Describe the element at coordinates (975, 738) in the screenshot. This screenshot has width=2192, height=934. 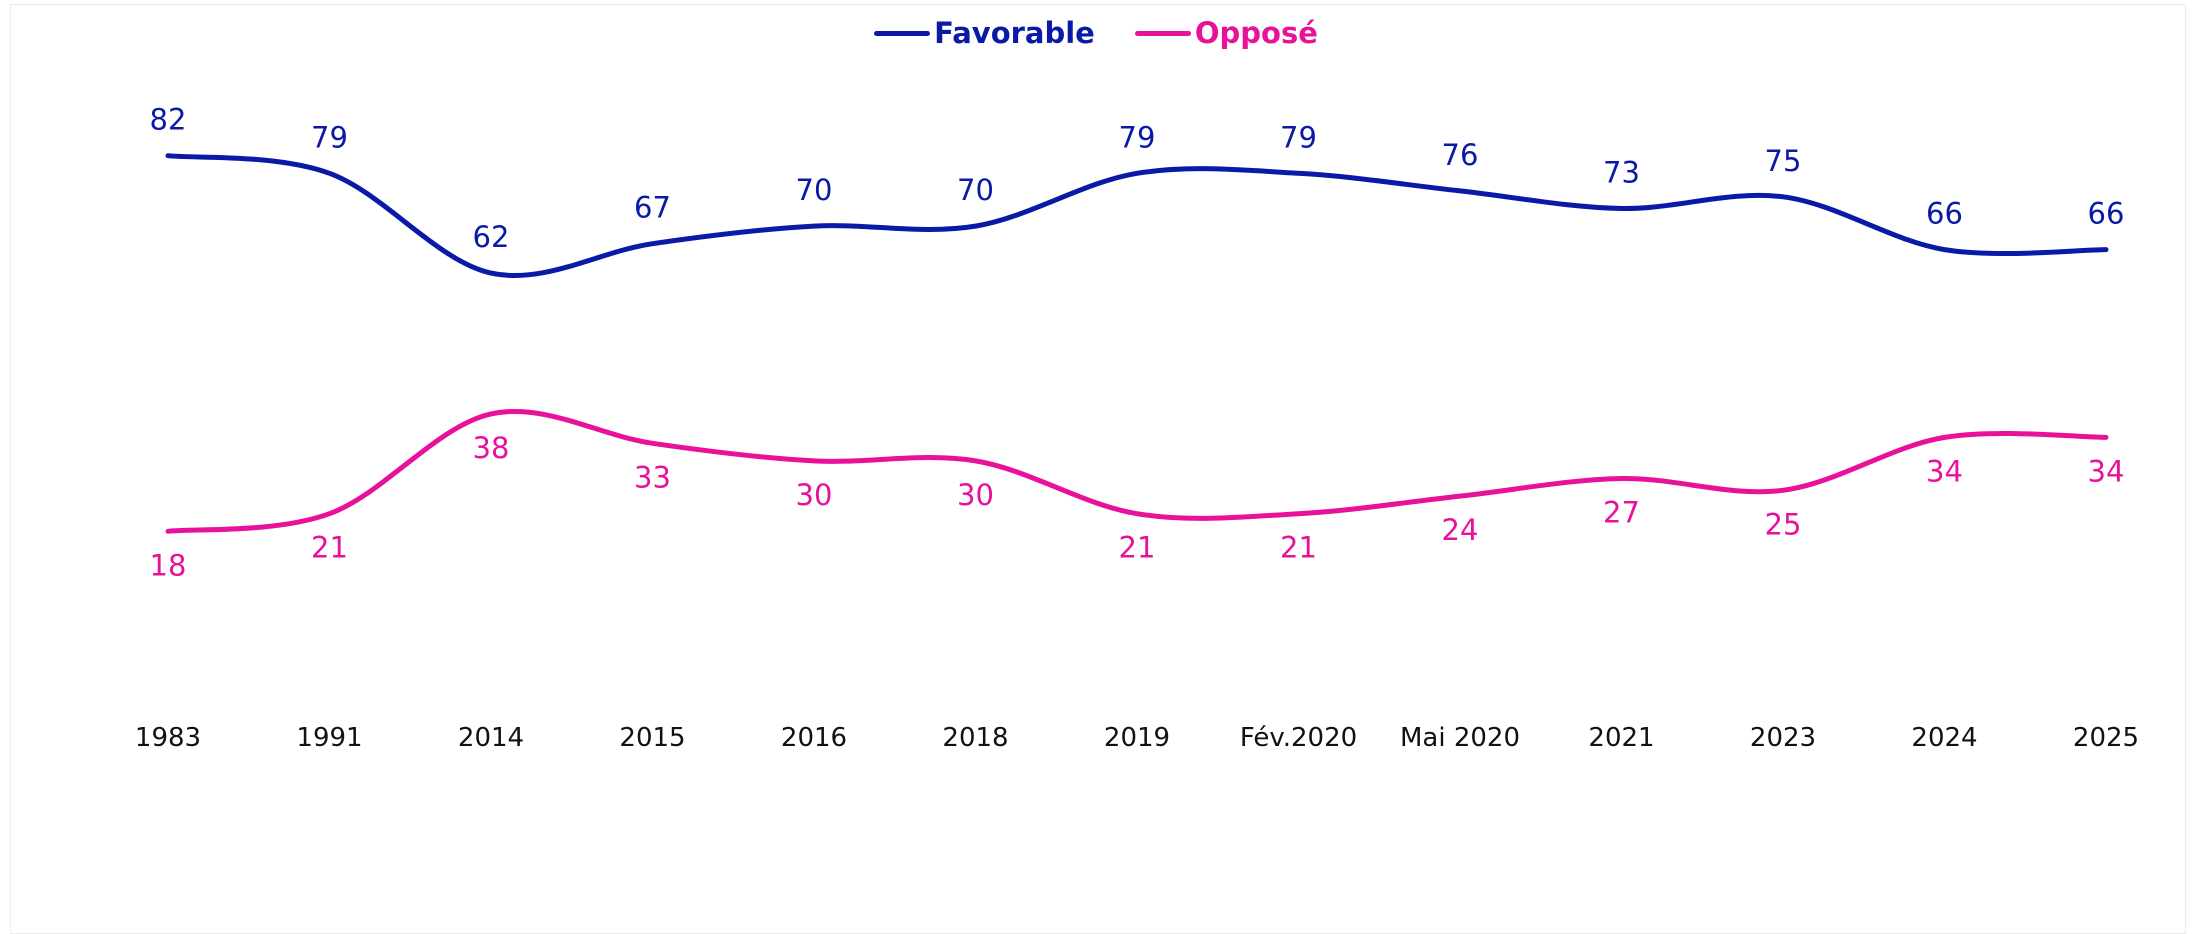
I see `x-tick-label: 2018` at that location.